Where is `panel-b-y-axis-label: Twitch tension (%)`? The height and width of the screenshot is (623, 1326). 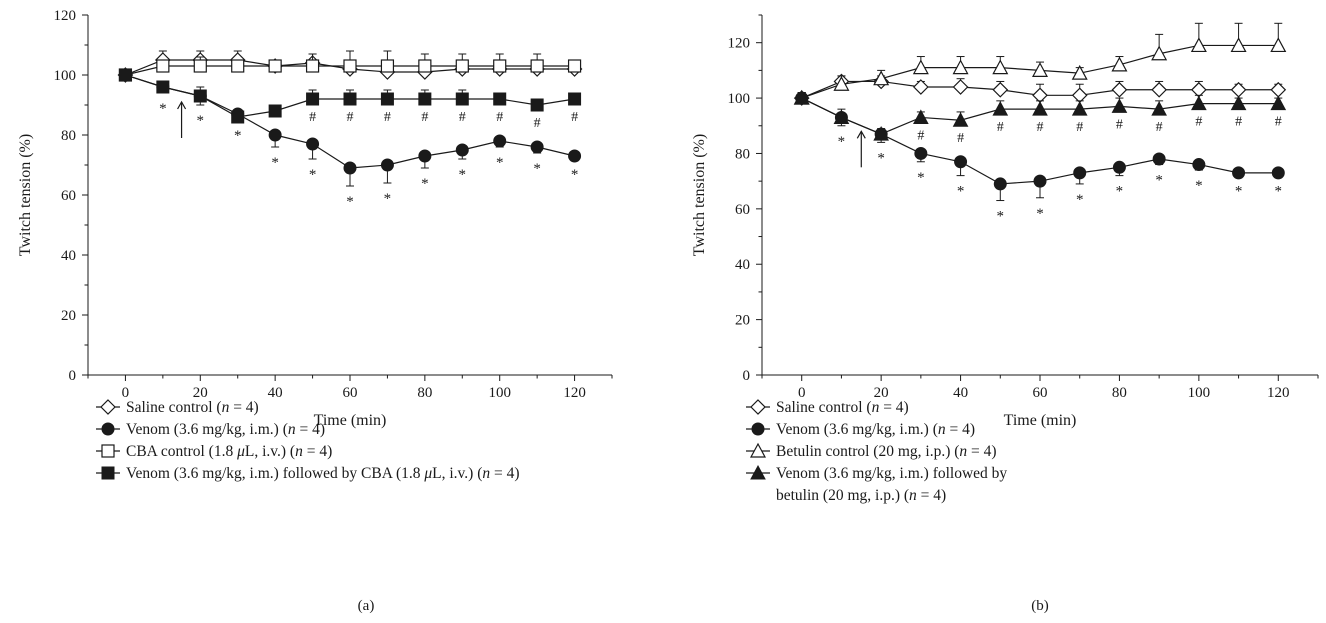 panel-b-y-axis-label: Twitch tension (%) is located at coordinates (699, 195).